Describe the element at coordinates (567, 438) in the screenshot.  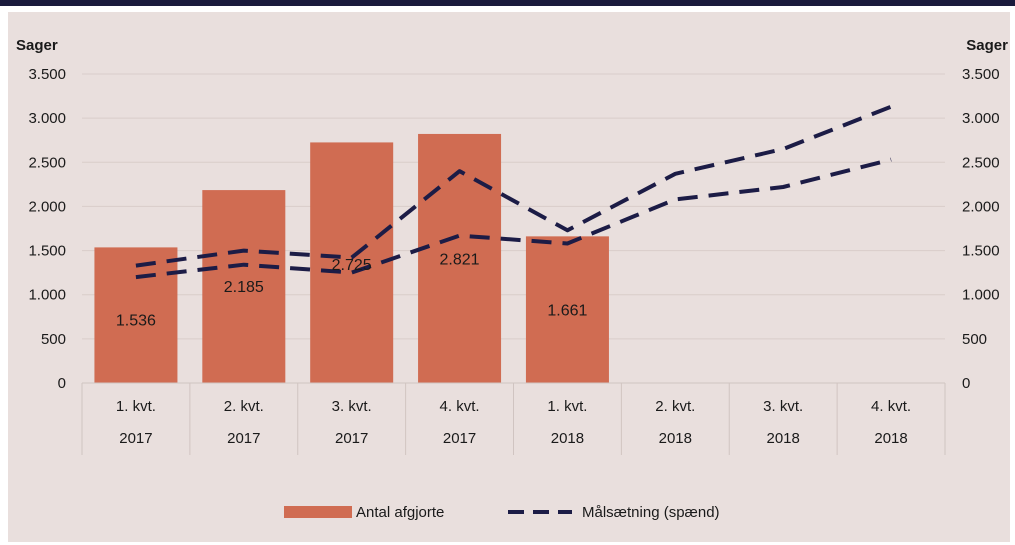
I see `x-tick-year-4: 2018` at that location.